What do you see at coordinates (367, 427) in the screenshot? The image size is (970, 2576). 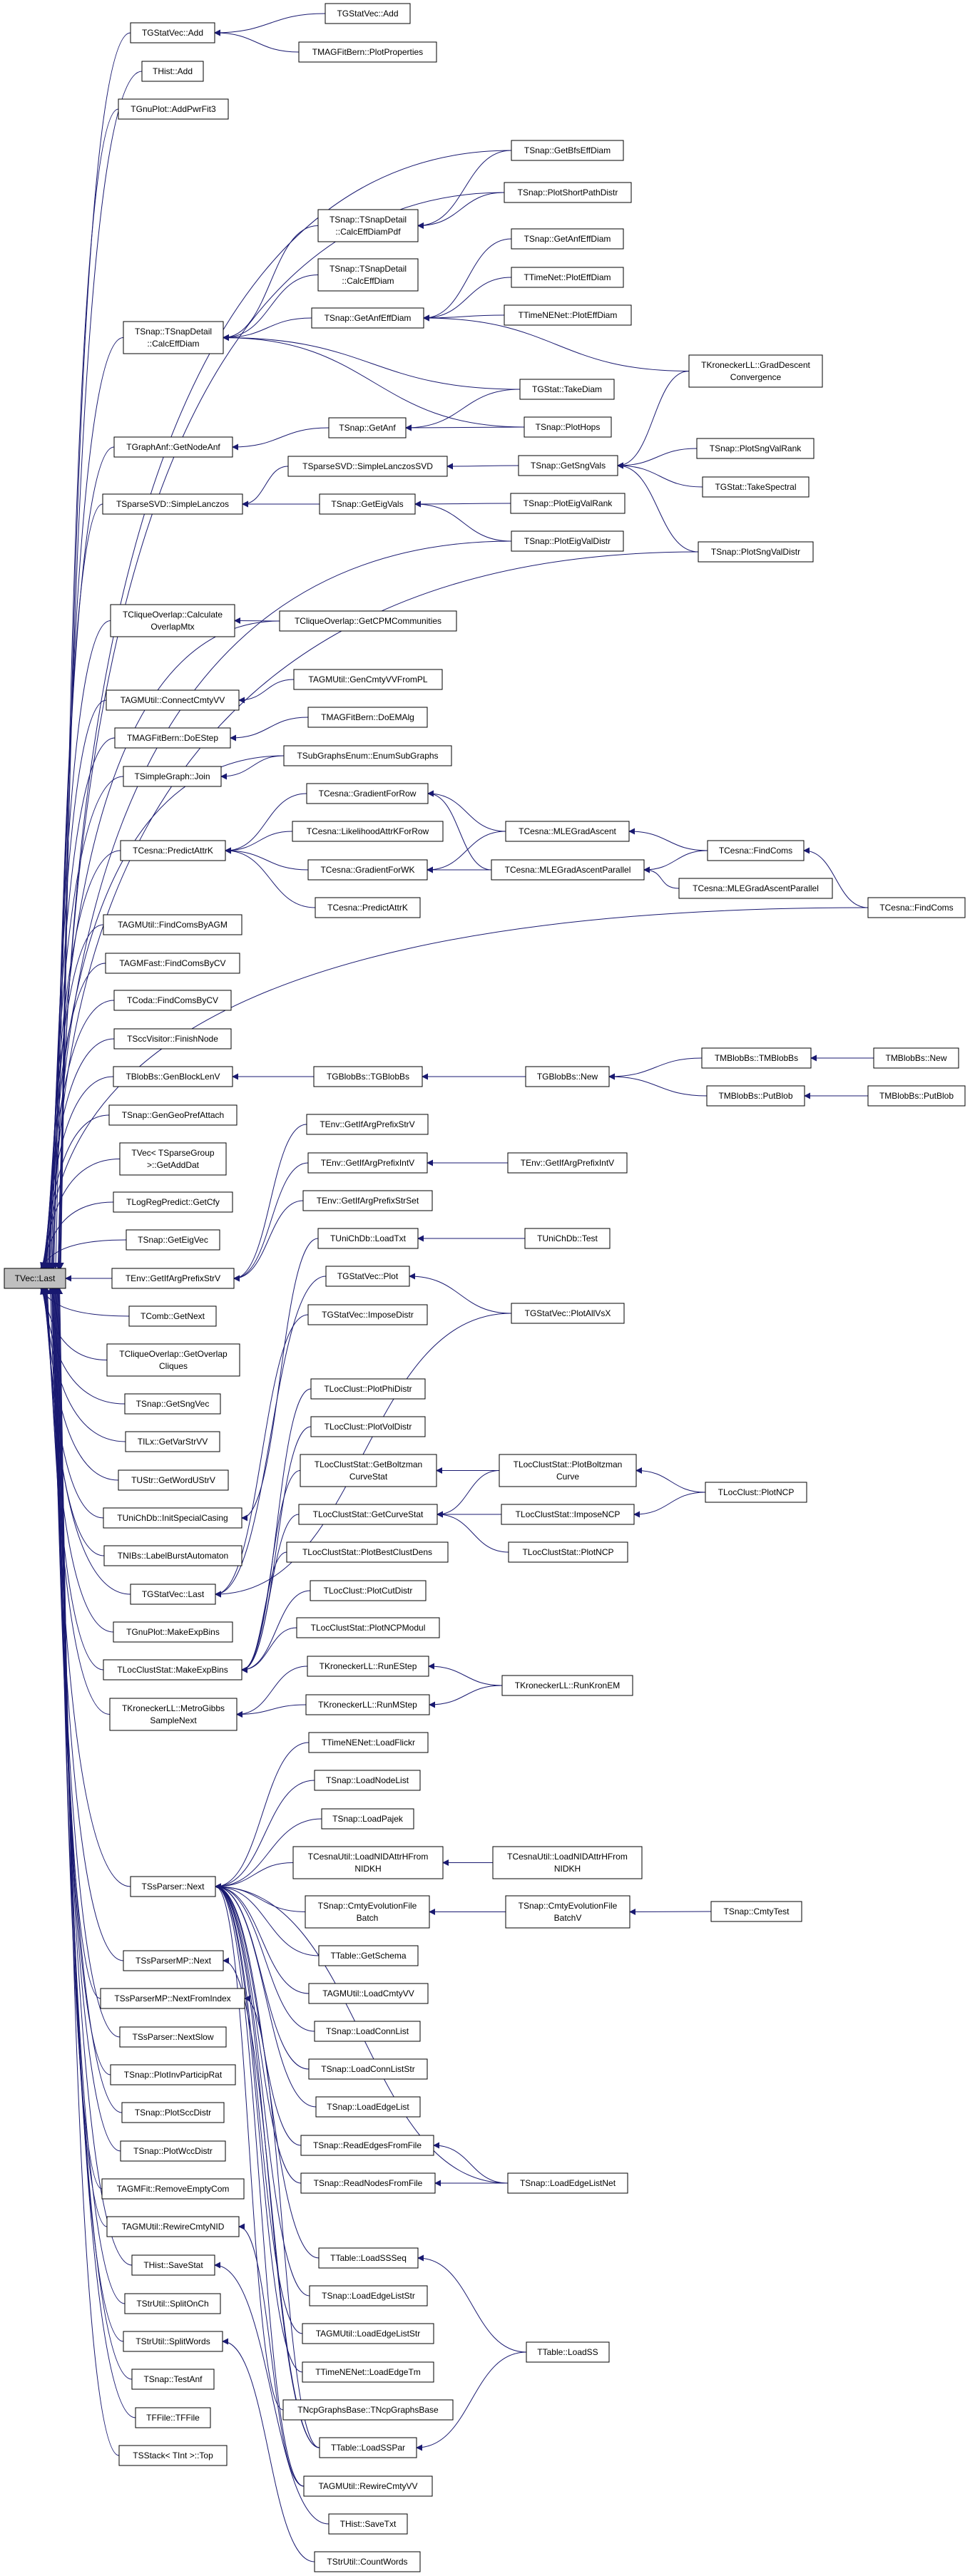 I see `graph-node-getAnf: TSnap::GetAnf` at bounding box center [367, 427].